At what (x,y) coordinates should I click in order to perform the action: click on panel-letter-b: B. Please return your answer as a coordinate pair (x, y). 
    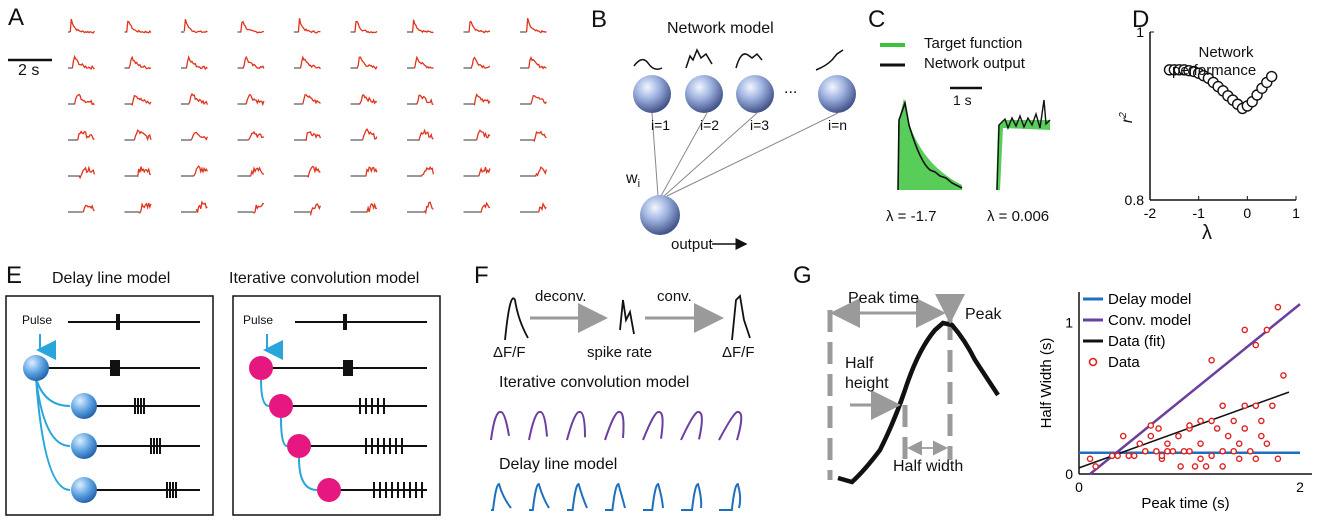
    Looking at the image, I should click on (599, 19).